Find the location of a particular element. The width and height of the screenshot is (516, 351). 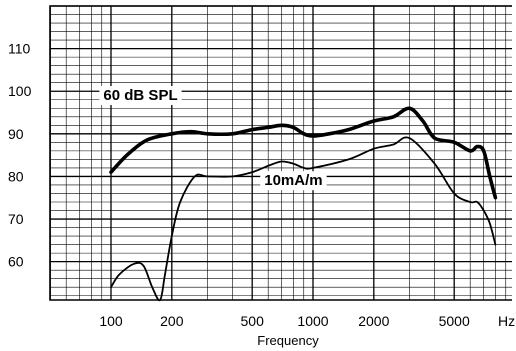

y-tick-label: 70 is located at coordinates (16, 219).